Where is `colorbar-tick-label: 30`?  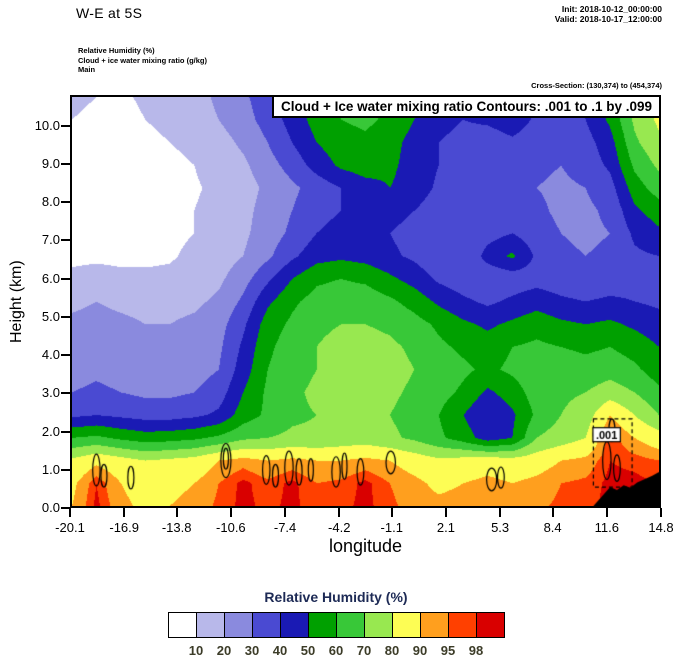 colorbar-tick-label: 30 is located at coordinates (252, 650).